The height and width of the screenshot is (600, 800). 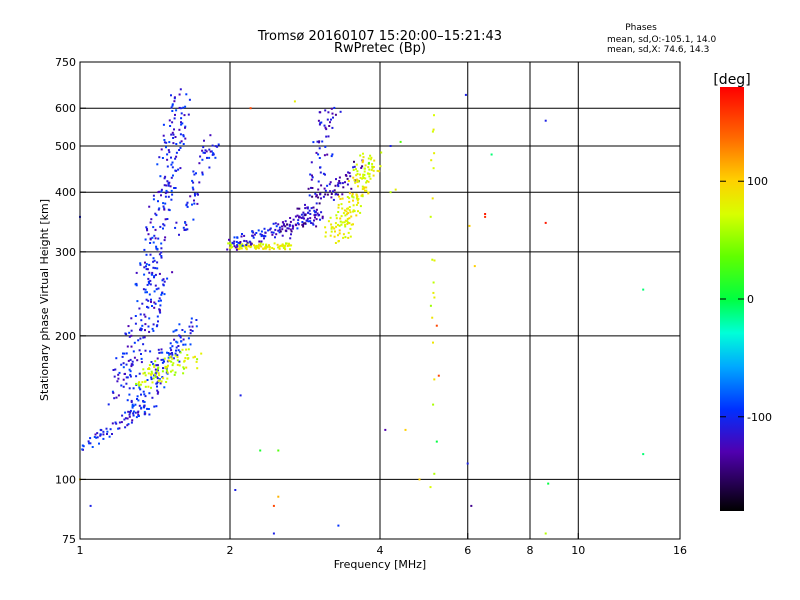 What do you see at coordinates (530, 550) in the screenshot?
I see `x-tick-label: 8` at bounding box center [530, 550].